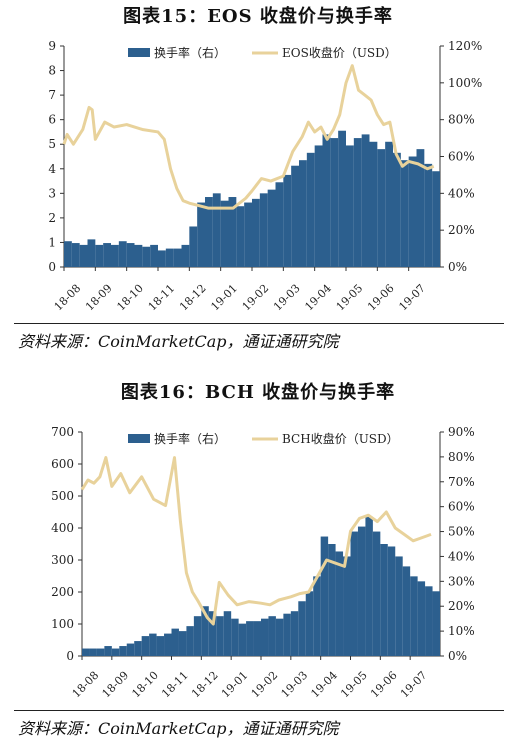 The height and width of the screenshot is (742, 516). Describe the element at coordinates (175, 685) in the screenshot. I see `x-tick-label: 18-11` at that location.